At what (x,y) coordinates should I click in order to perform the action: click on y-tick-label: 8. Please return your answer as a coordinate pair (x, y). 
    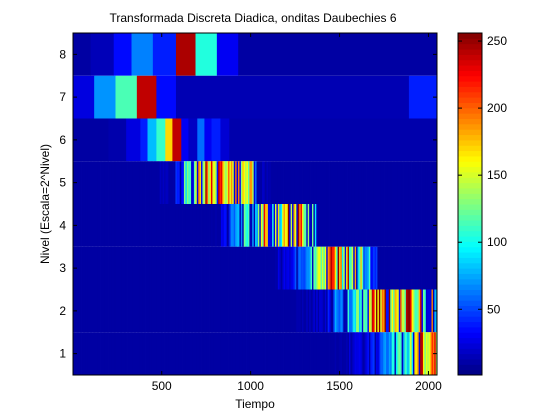
    Looking at the image, I should click on (62, 54).